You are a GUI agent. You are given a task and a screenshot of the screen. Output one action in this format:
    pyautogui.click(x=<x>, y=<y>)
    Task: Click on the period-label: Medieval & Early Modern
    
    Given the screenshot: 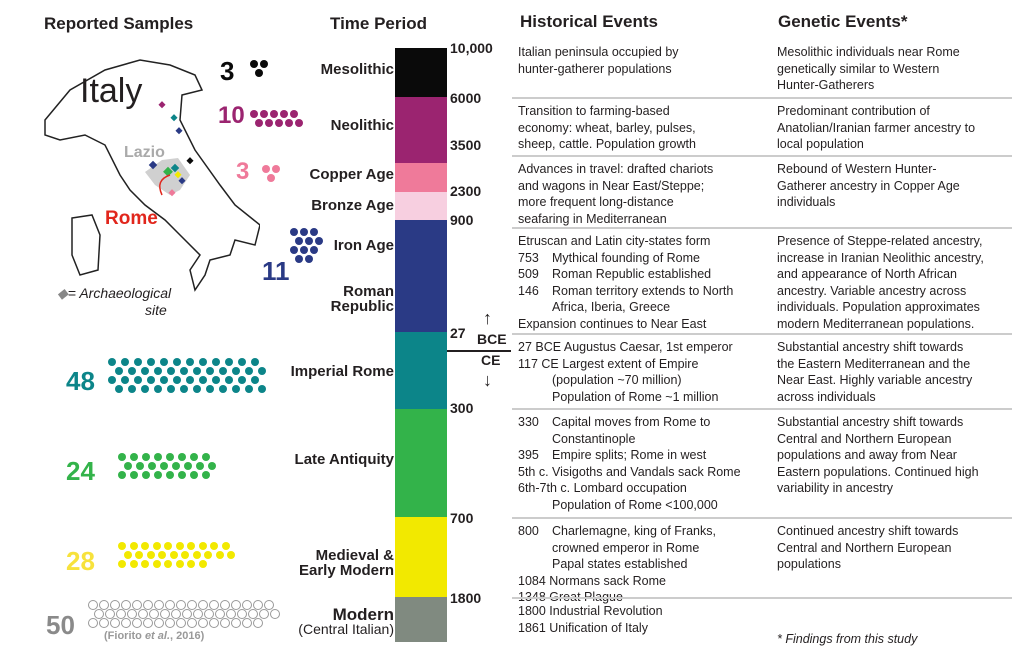 What is the action you would take?
    pyautogui.click(x=346, y=563)
    